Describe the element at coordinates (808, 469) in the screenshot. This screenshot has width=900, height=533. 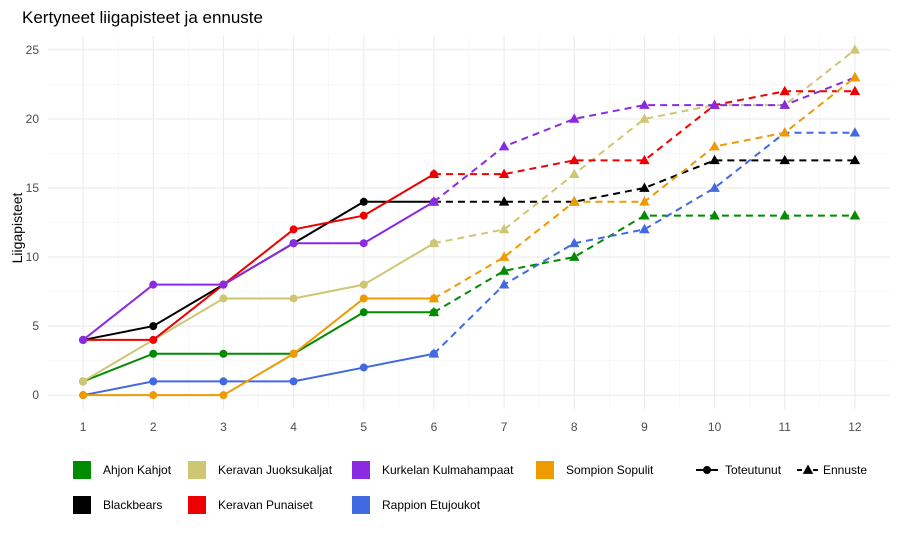
I see `legend-marker-forecast` at that location.